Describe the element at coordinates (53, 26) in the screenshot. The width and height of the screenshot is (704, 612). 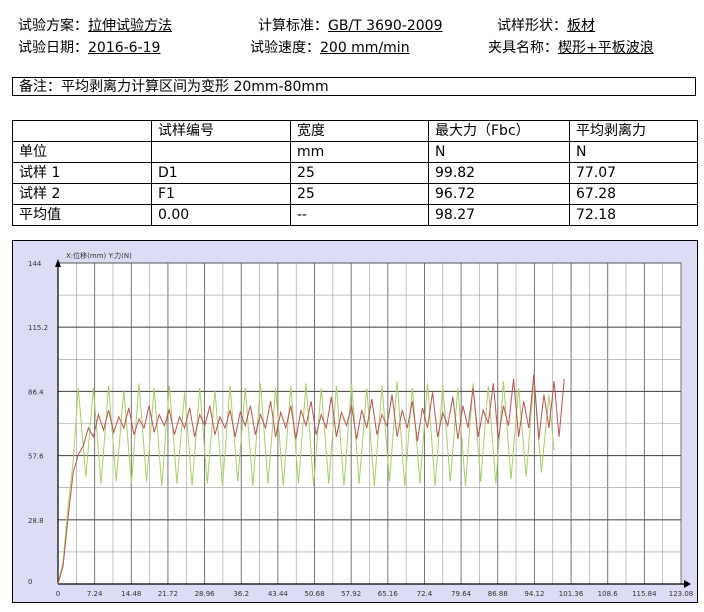
I see `scheme-label: 试验方案：` at that location.